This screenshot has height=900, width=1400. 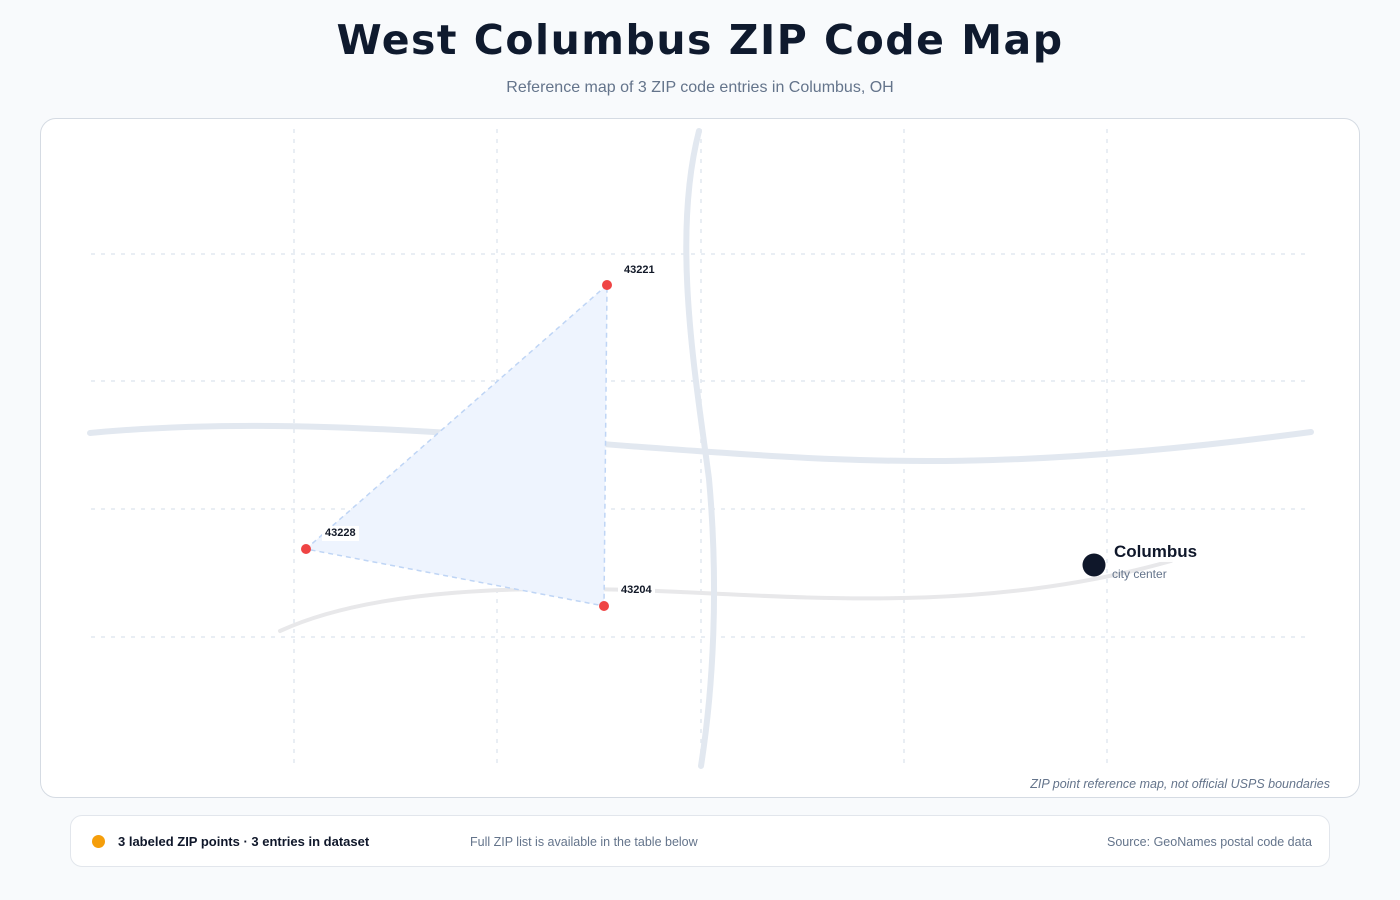 I want to click on zip-label-43204: 43204, so click(x=636, y=590).